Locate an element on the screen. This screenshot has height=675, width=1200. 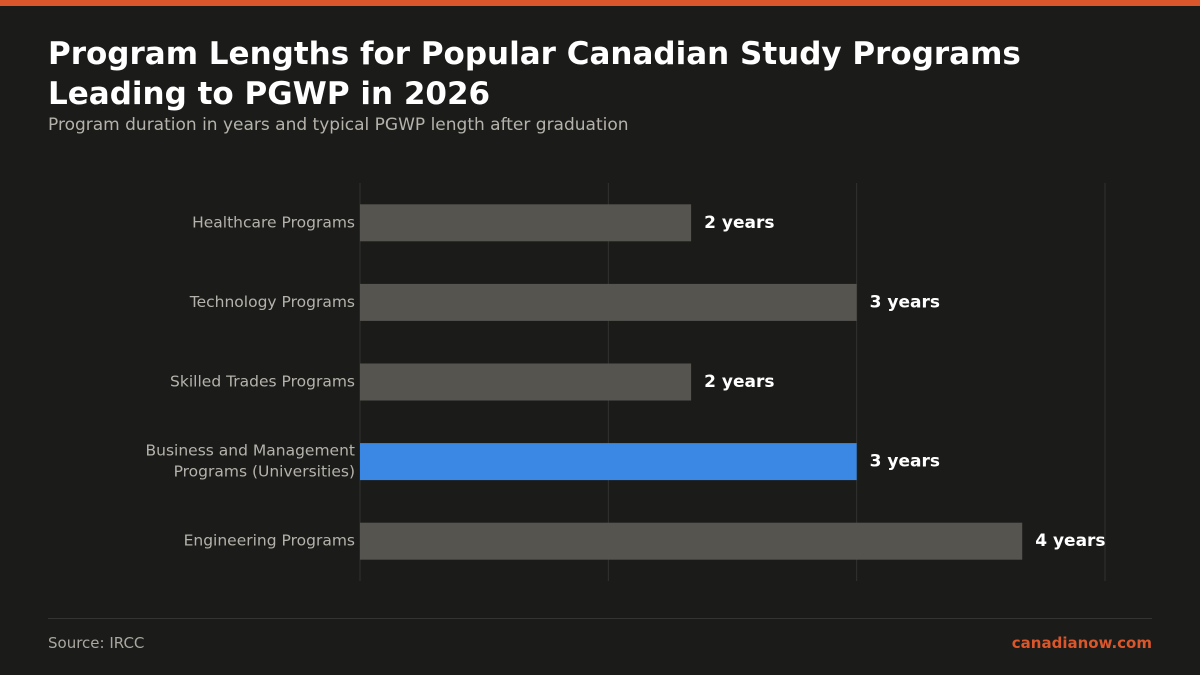
category-label-3-line-1: Programs (Universities) is located at coordinates (264, 472).